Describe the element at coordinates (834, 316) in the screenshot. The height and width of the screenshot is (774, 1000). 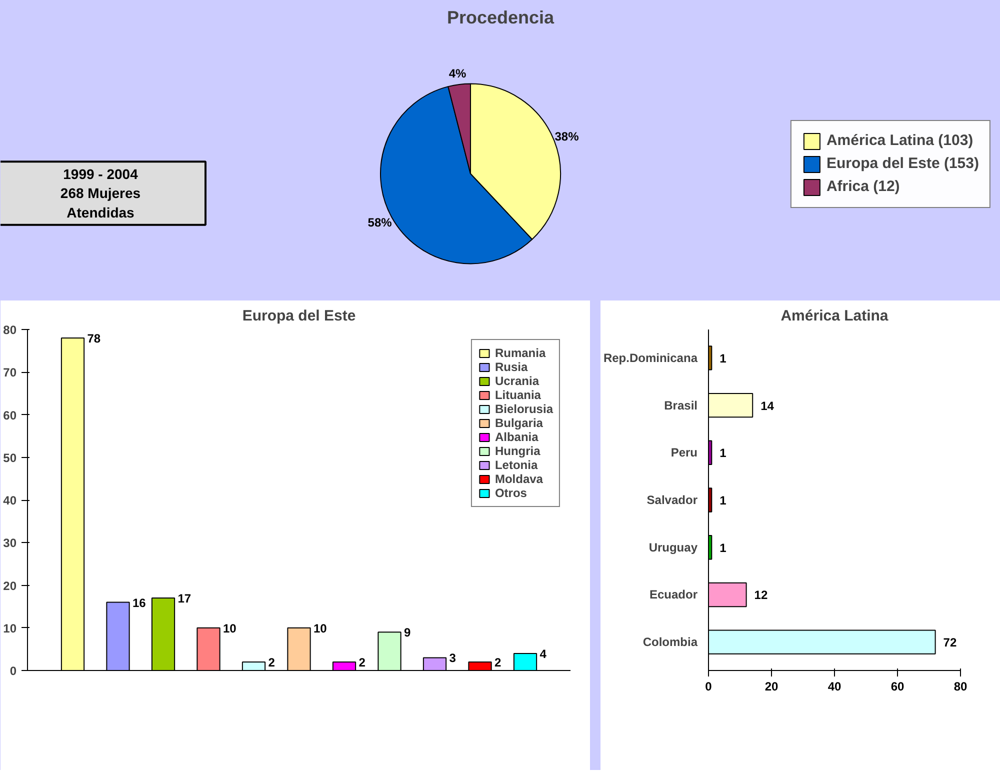
I see `chart-title: América Latina` at that location.